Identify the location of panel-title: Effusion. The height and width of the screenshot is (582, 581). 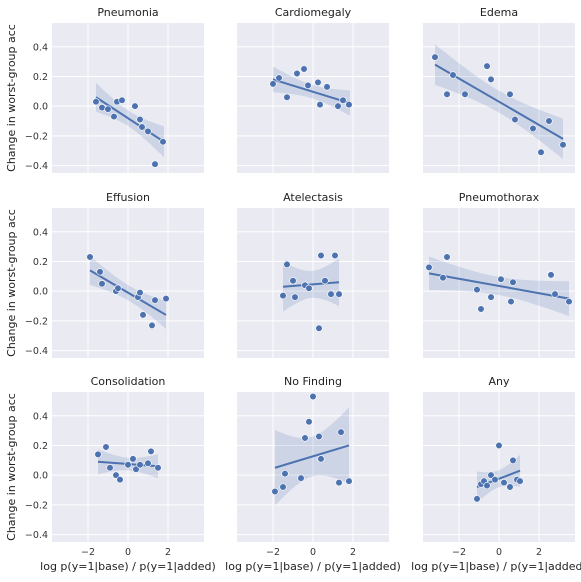
(128, 197).